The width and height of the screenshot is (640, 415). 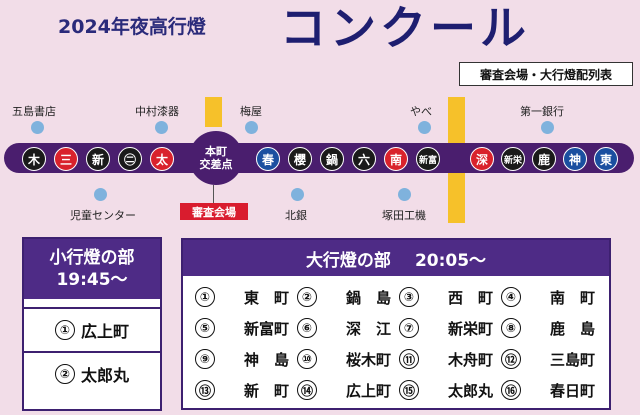 I want to click on lantern-right-5: 東, so click(x=606, y=159).